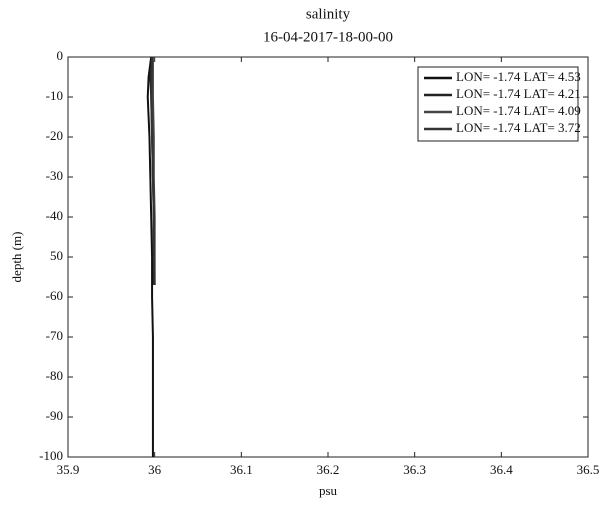 The width and height of the screenshot is (600, 510). What do you see at coordinates (328, 490) in the screenshot?
I see `x-axis-label: psu` at bounding box center [328, 490].